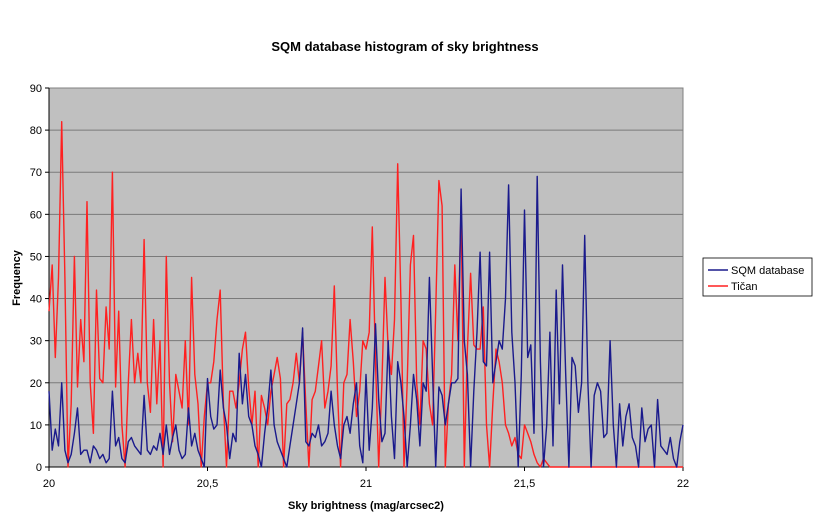 The height and width of the screenshot is (528, 820). I want to click on legend: SQM database Tičan, so click(757, 277).